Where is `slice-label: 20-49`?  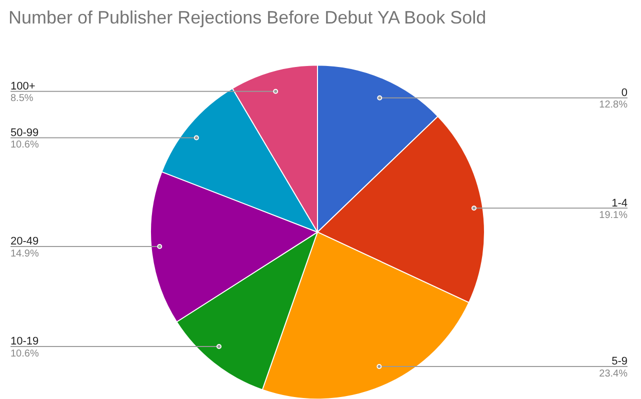
slice-label: 20-49 is located at coordinates (24, 242).